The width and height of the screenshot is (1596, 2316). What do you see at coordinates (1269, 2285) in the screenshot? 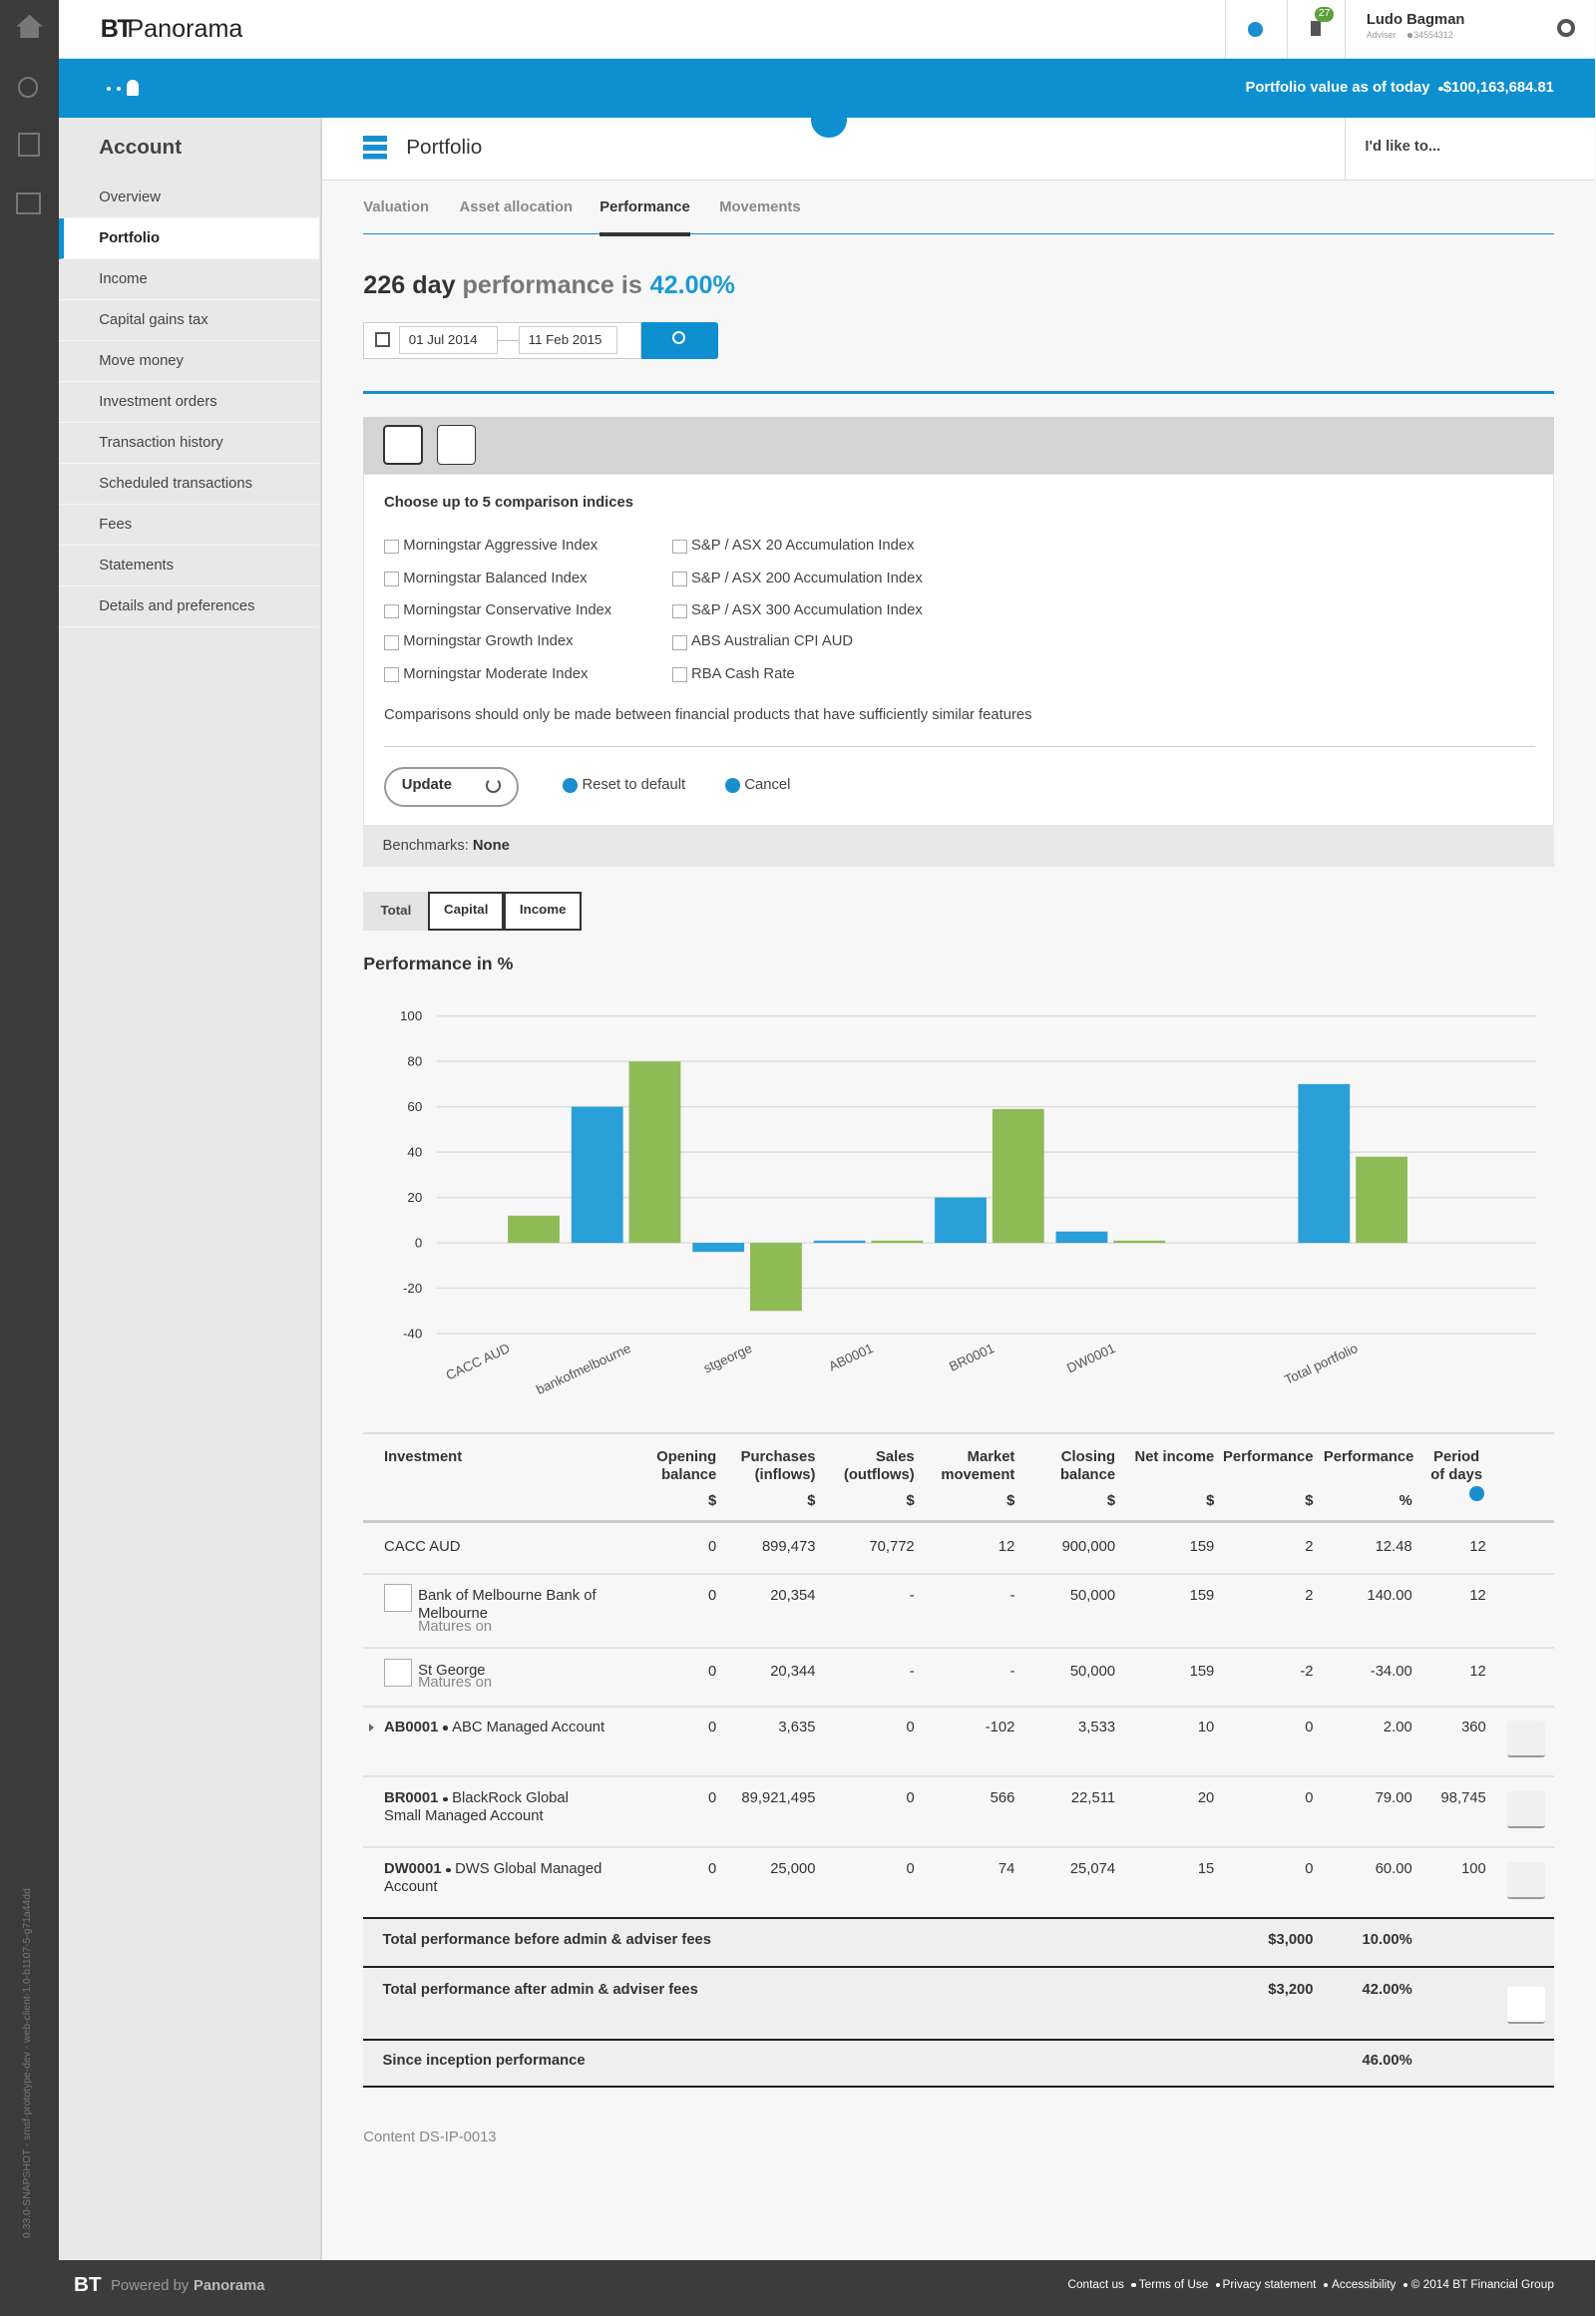
I see `footer-link: Privacy statement` at bounding box center [1269, 2285].